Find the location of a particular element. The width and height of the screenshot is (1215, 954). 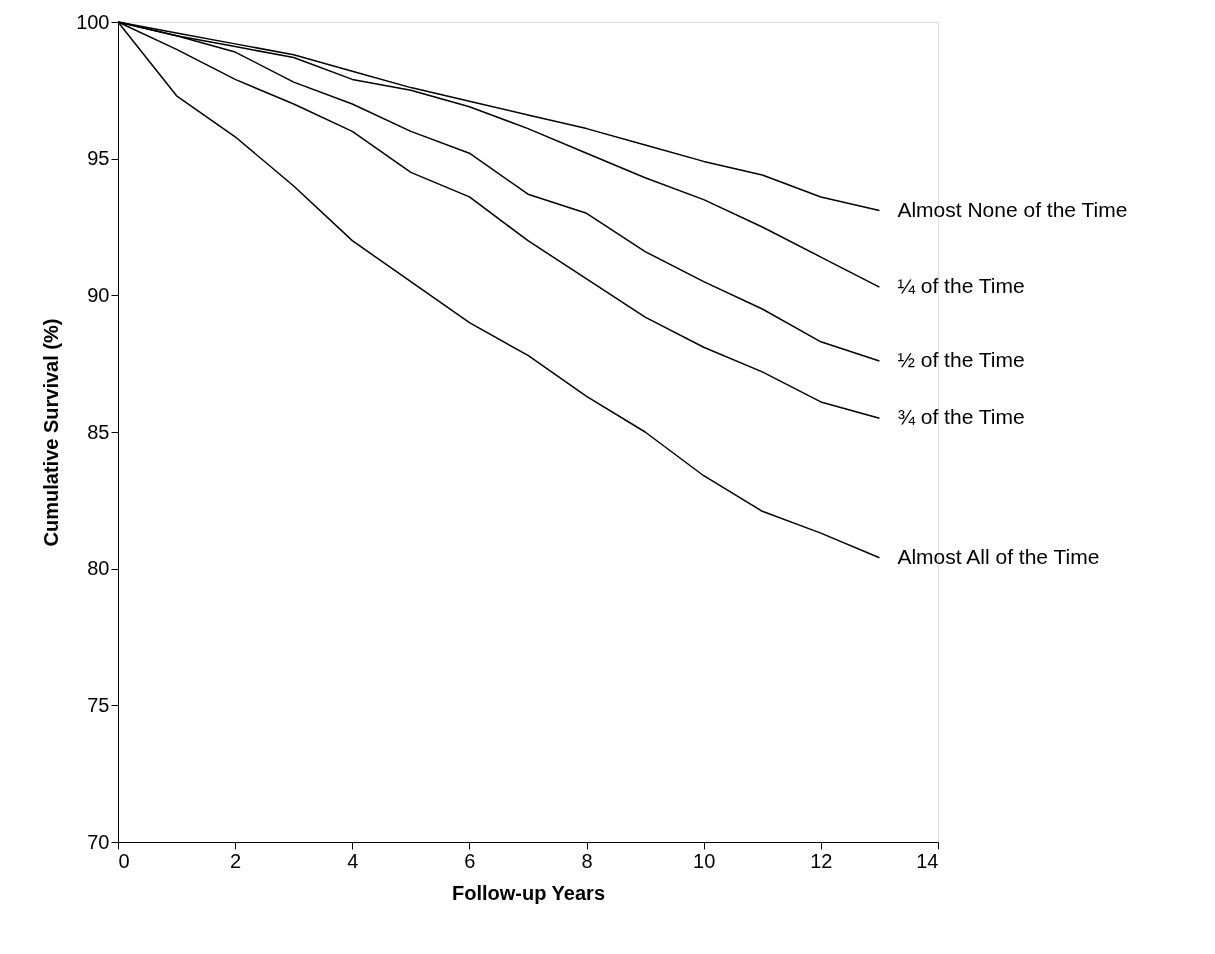

series-label: ¼ of the Time is located at coordinates (961, 286).